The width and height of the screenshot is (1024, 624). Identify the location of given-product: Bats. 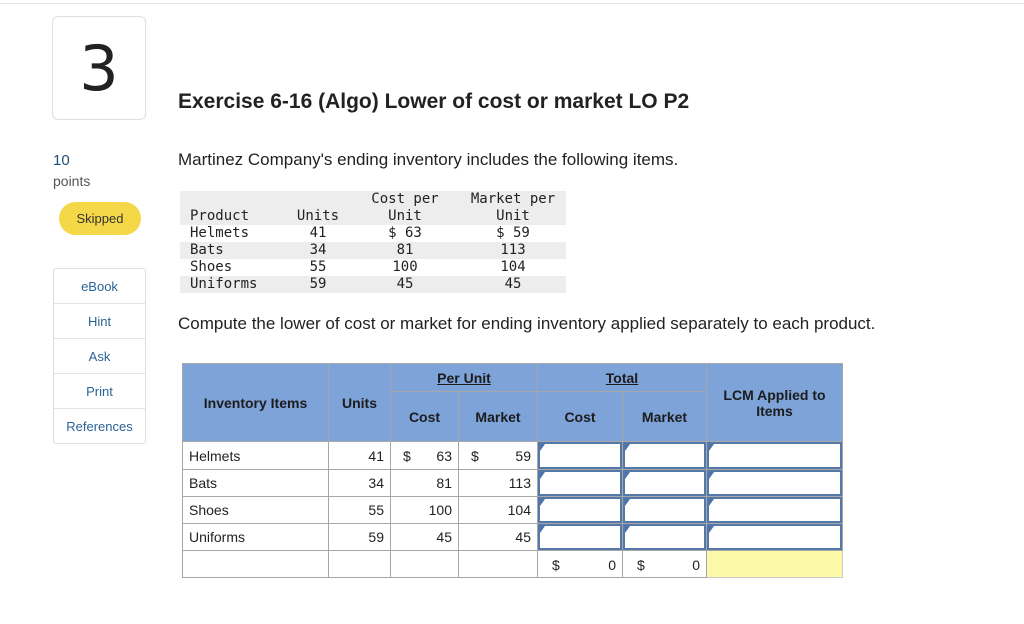
(207, 250).